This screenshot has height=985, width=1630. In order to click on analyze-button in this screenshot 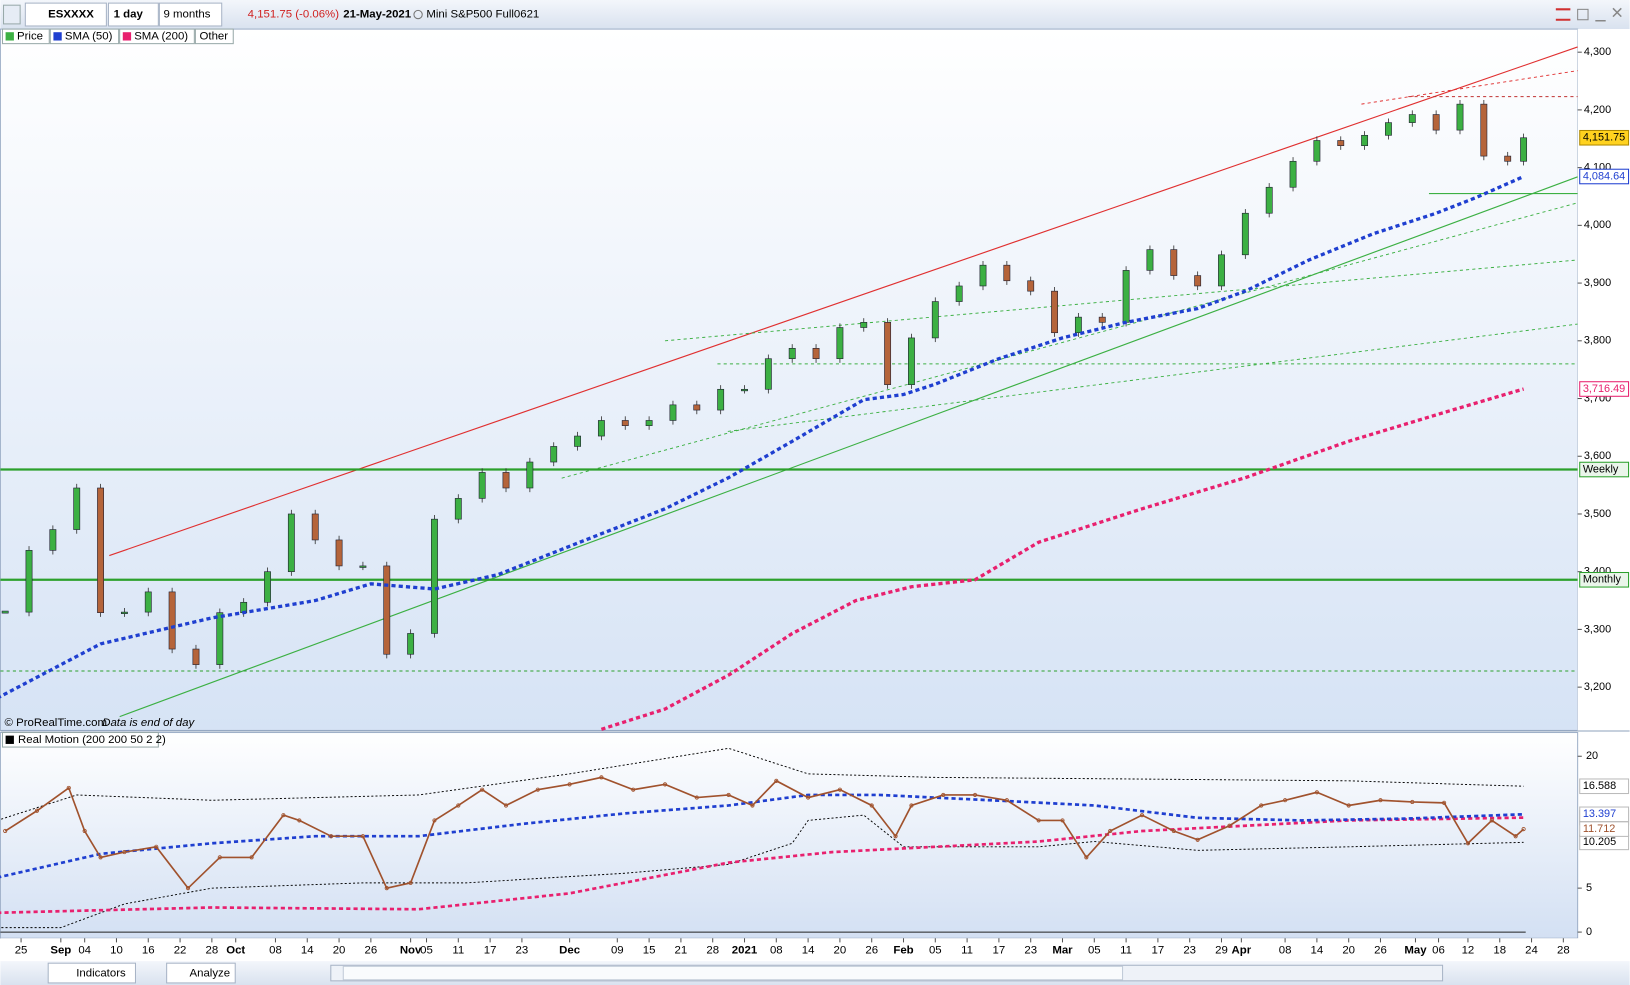, I will do `click(201, 973)`.